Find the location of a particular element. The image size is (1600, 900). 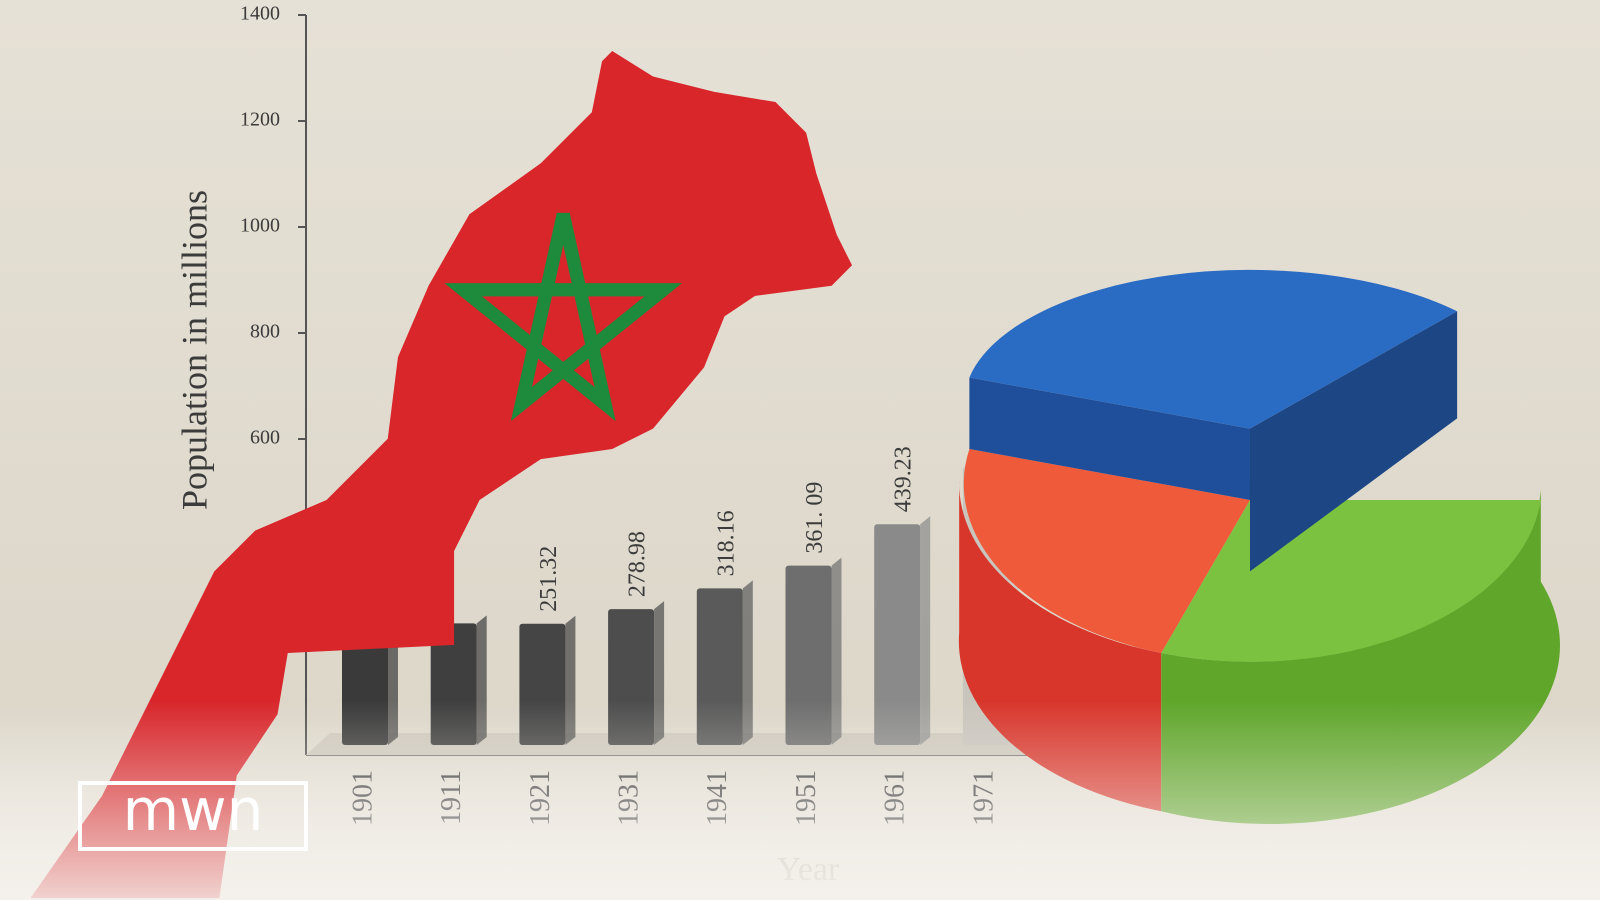

pie-blue-side is located at coordinates (1353, 441).